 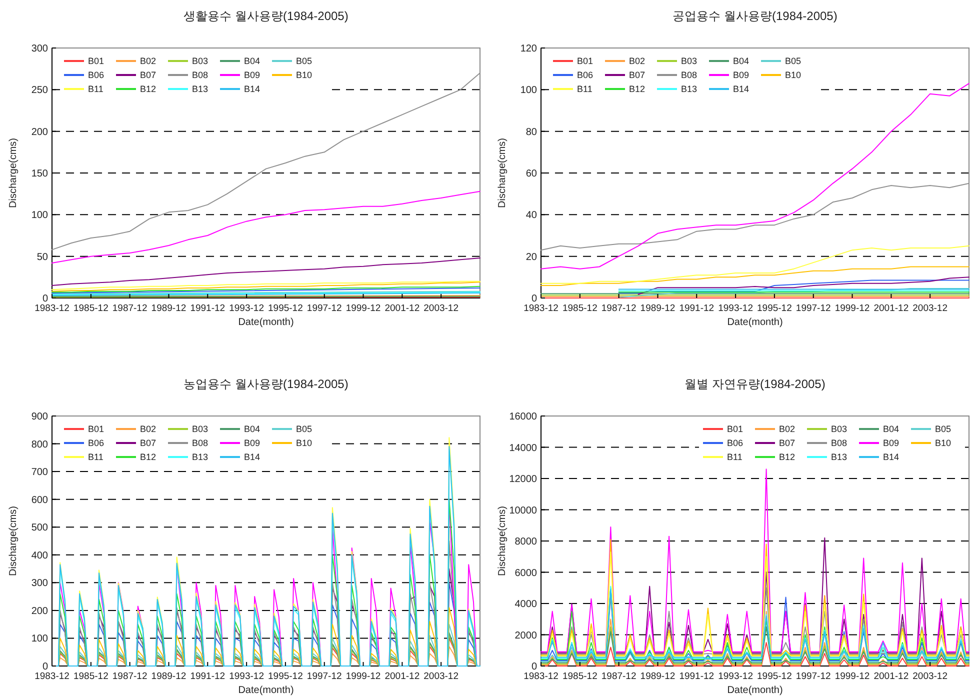 What do you see at coordinates (526, 573) in the screenshot?
I see `y-tick-label: 6000` at bounding box center [526, 573].